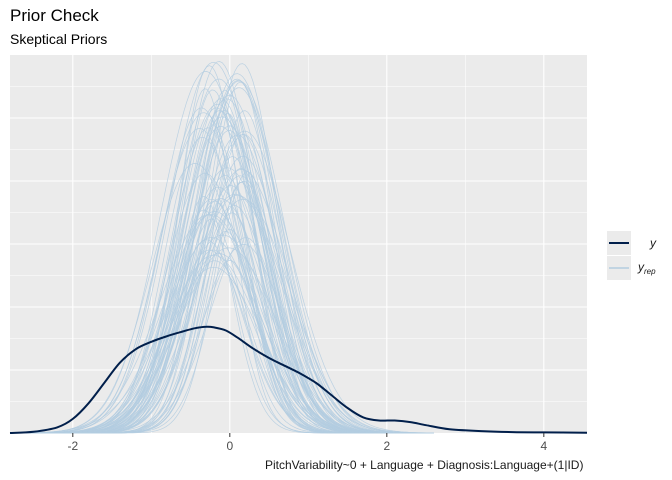 This screenshot has height=480, width=672. Describe the element at coordinates (650, 271) in the screenshot. I see `legend-label-yrep-subscript: rep` at that location.